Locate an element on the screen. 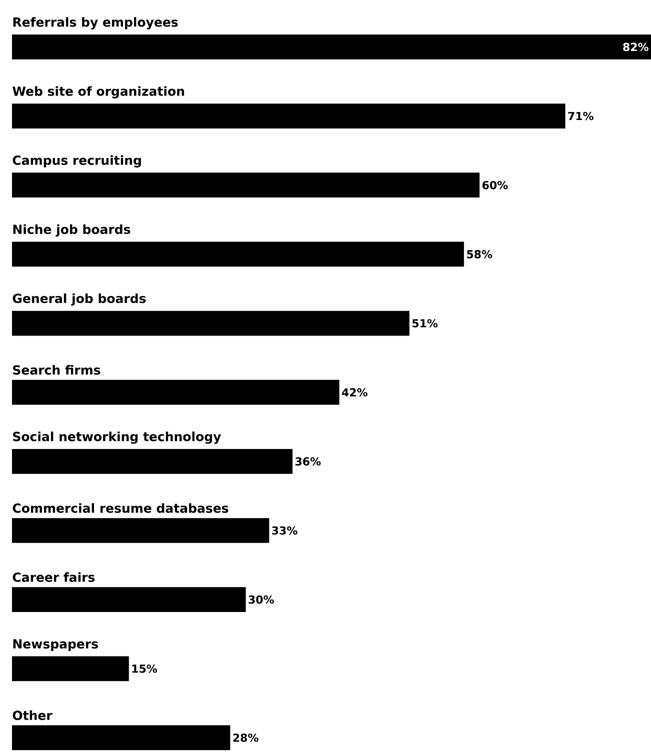 The height and width of the screenshot is (755, 651). data-label: 33% is located at coordinates (285, 530).